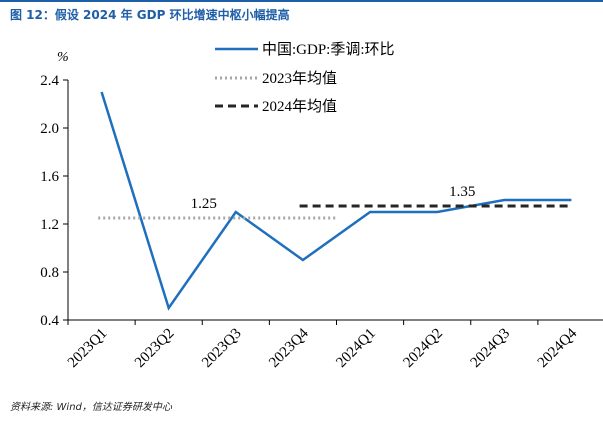 The height and width of the screenshot is (422, 603). Describe the element at coordinates (221, 348) in the screenshot. I see `x-tick-label: 2023Q3` at that location.